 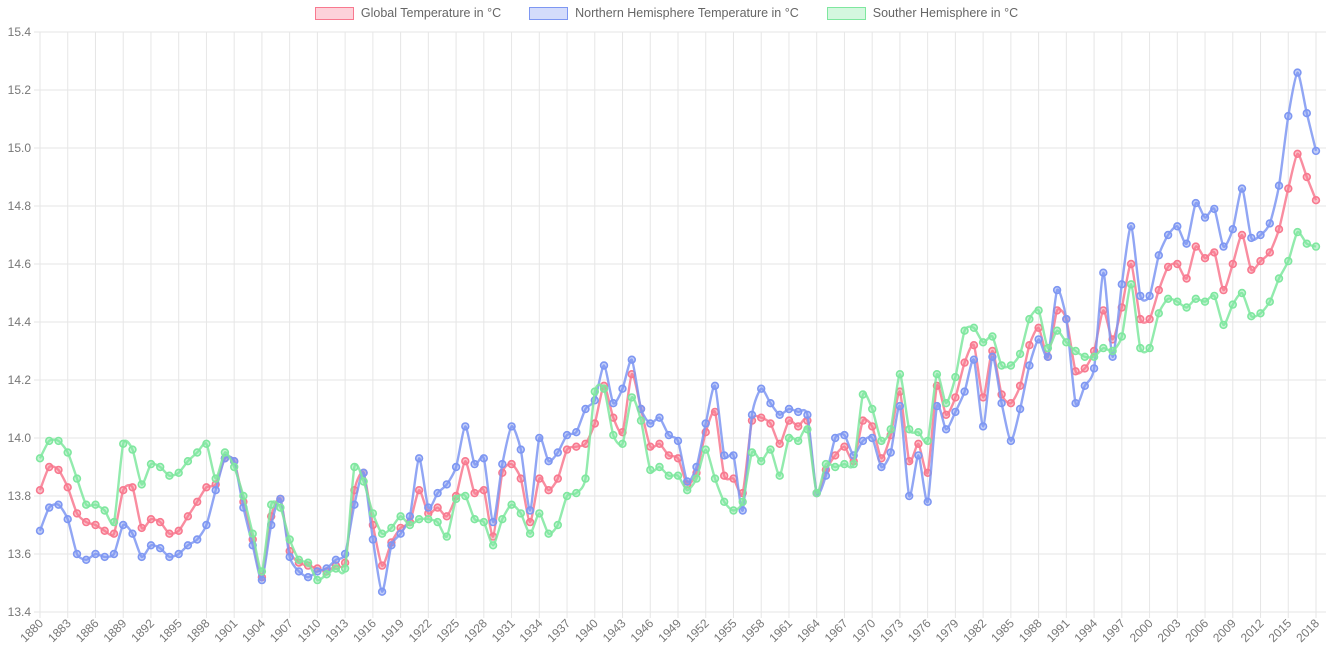 What do you see at coordinates (382, 565) in the screenshot?
I see `data-point-global-1917` at bounding box center [382, 565].